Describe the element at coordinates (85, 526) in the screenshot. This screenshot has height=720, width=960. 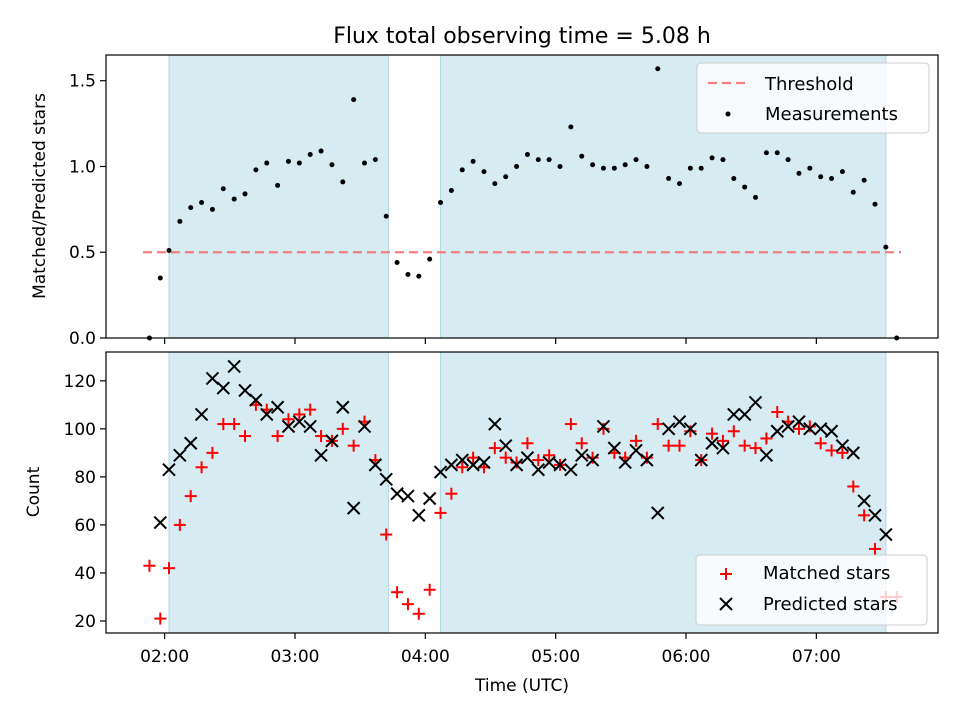
I see `y-tick-label: 60` at that location.